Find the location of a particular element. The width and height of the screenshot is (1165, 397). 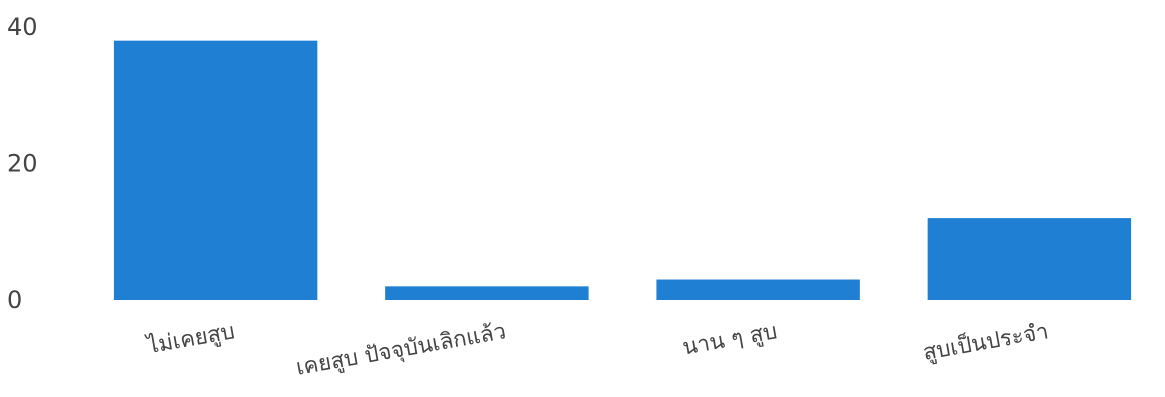

y-tick-label-0: 0 is located at coordinates (14, 300).